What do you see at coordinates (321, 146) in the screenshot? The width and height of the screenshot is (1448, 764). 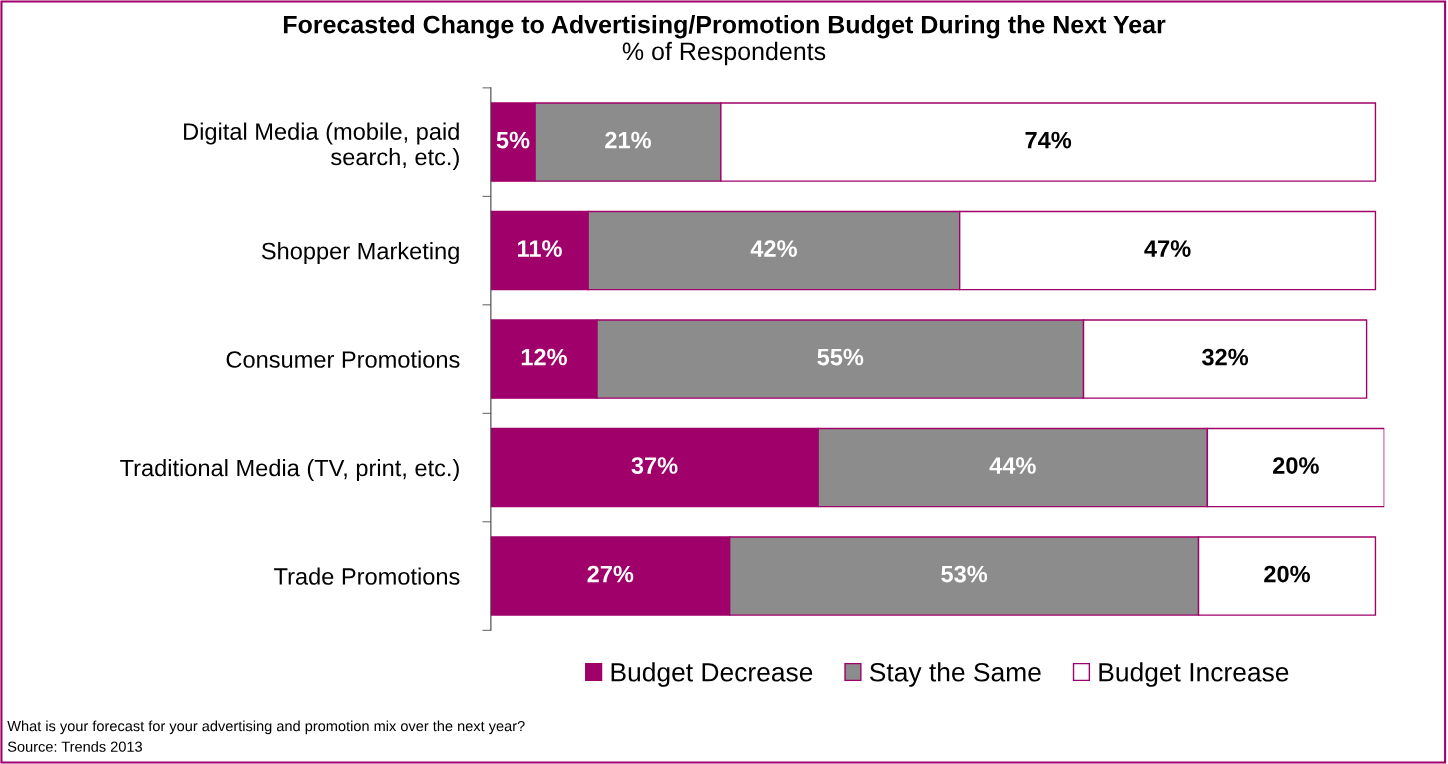 I see `y-tick-label: Digital Media (mobile, paid search, etc.)` at bounding box center [321, 146].